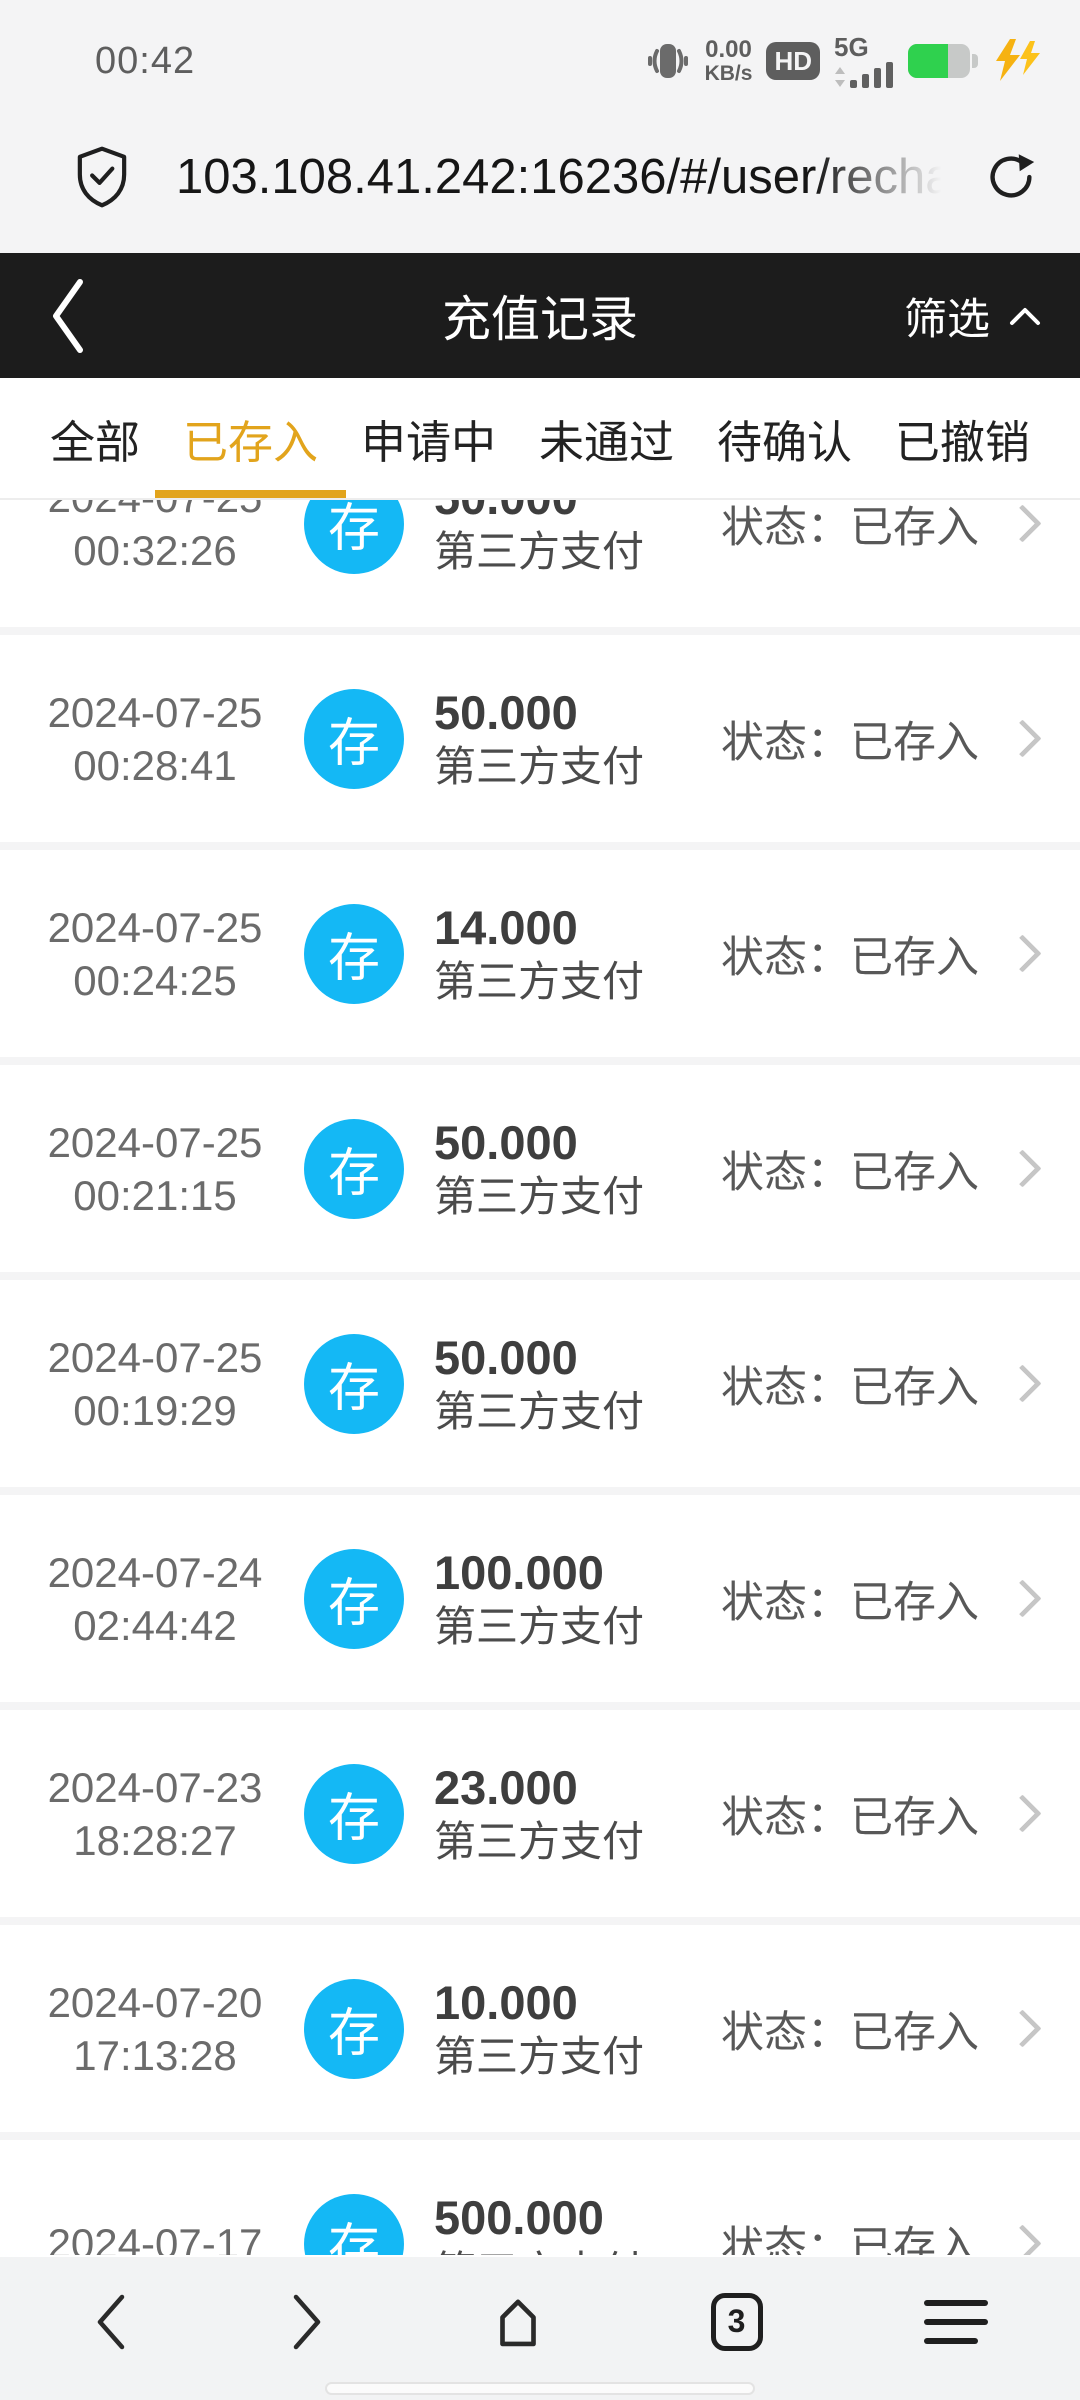  I want to click on record-amount-block: 500.000 第三方支付, so click(539, 2223).